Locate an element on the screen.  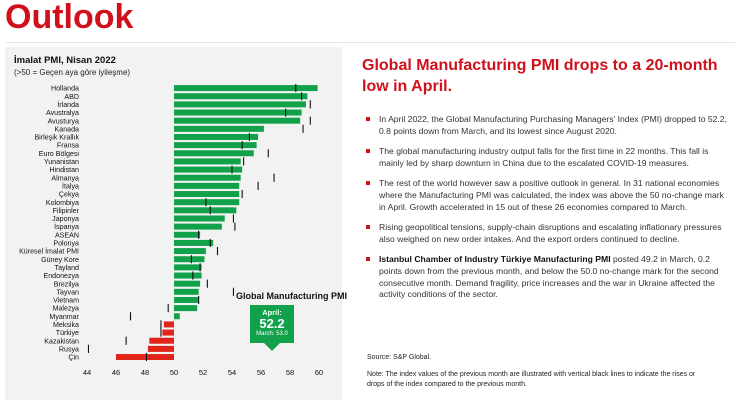
category-label: Çekya is located at coordinates (69, 195).